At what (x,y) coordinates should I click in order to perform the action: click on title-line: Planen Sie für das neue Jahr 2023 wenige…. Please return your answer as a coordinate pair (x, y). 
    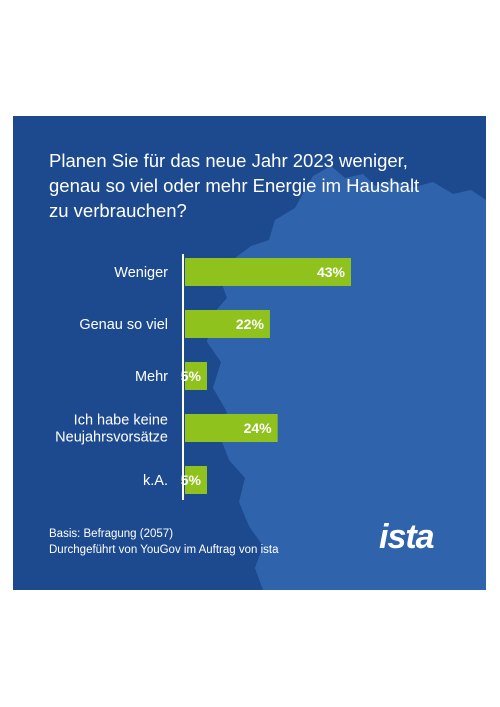
    Looking at the image, I should click on (228, 160).